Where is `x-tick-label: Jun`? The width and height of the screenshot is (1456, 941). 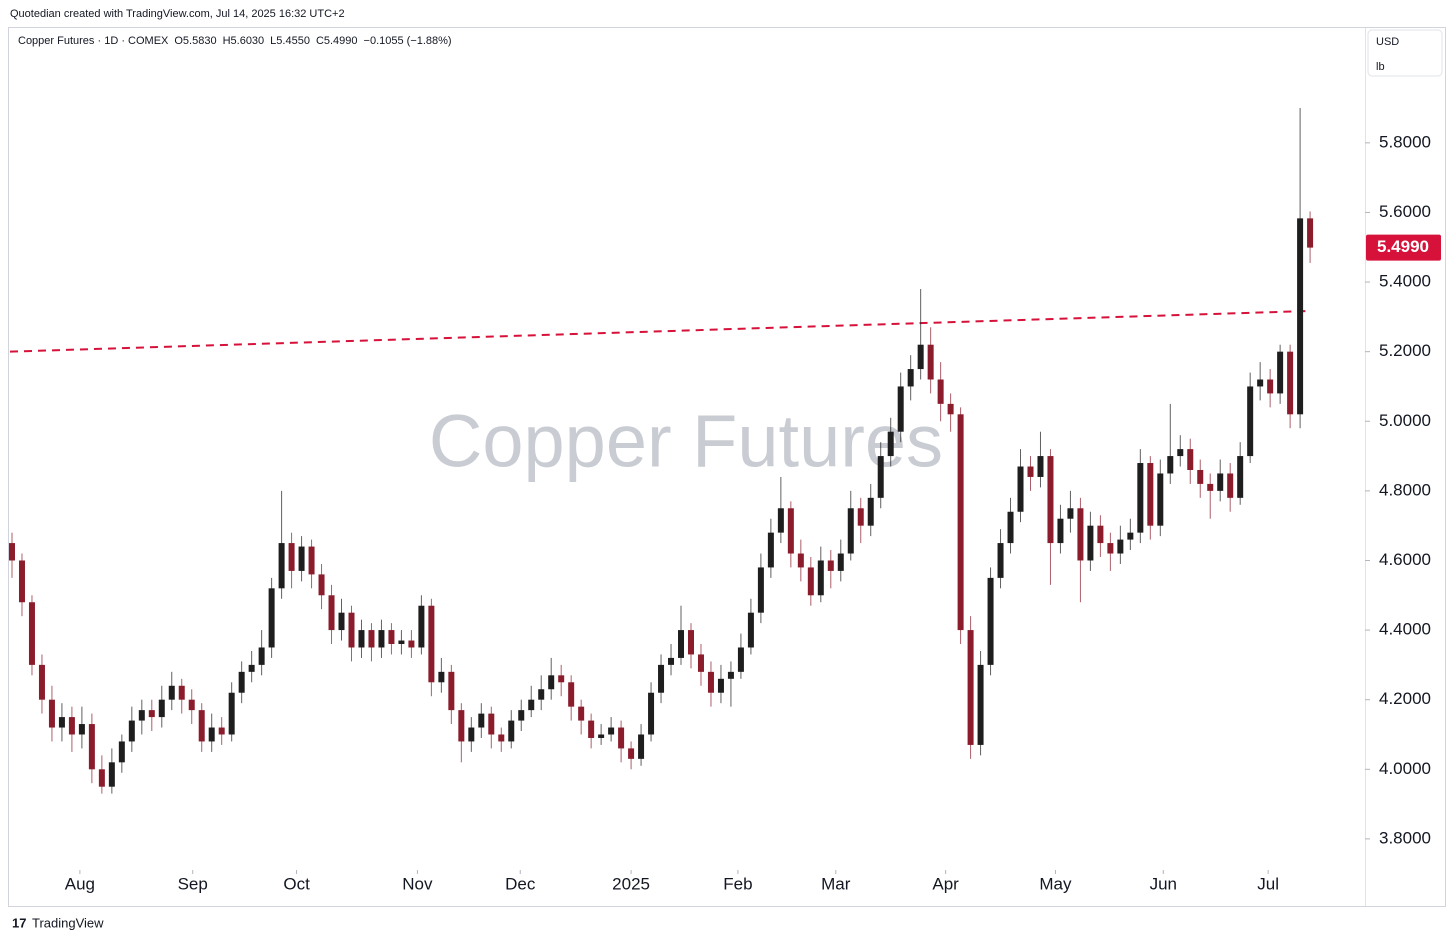 x-tick-label: Jun is located at coordinates (1163, 883).